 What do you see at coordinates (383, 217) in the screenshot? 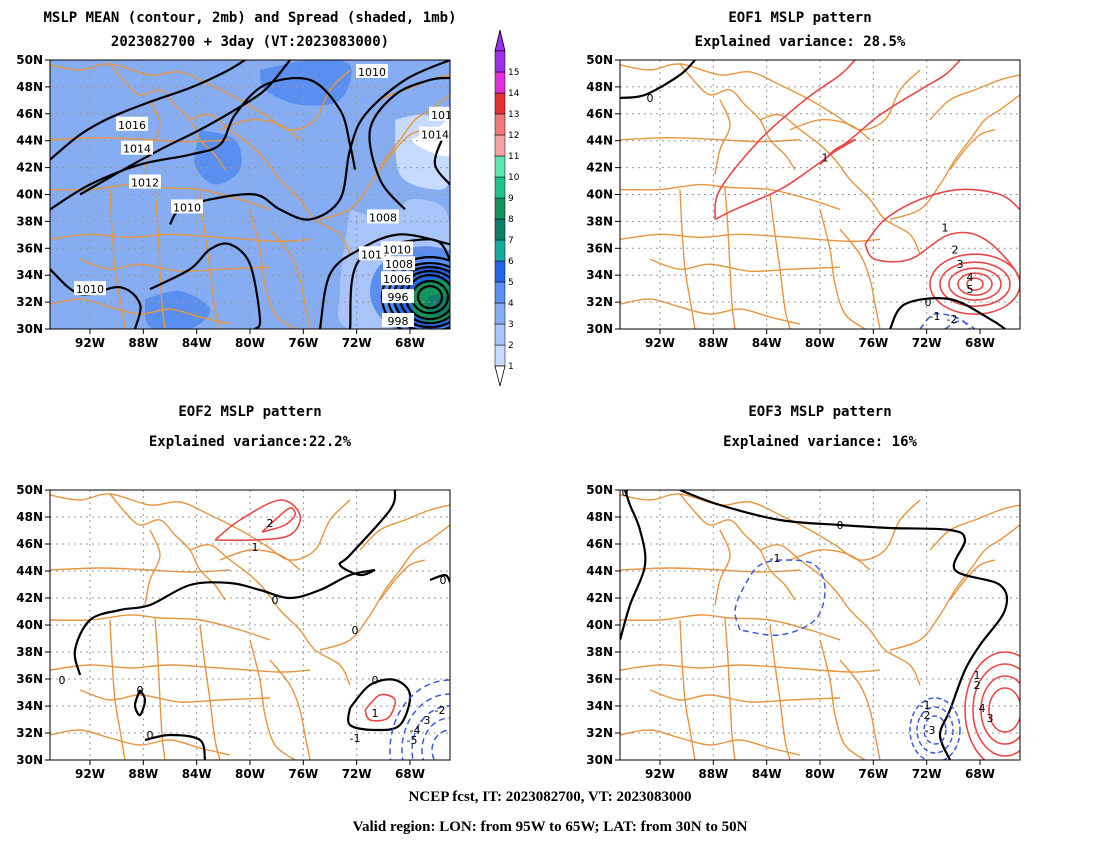
I see `contour-label: 1008` at bounding box center [383, 217].